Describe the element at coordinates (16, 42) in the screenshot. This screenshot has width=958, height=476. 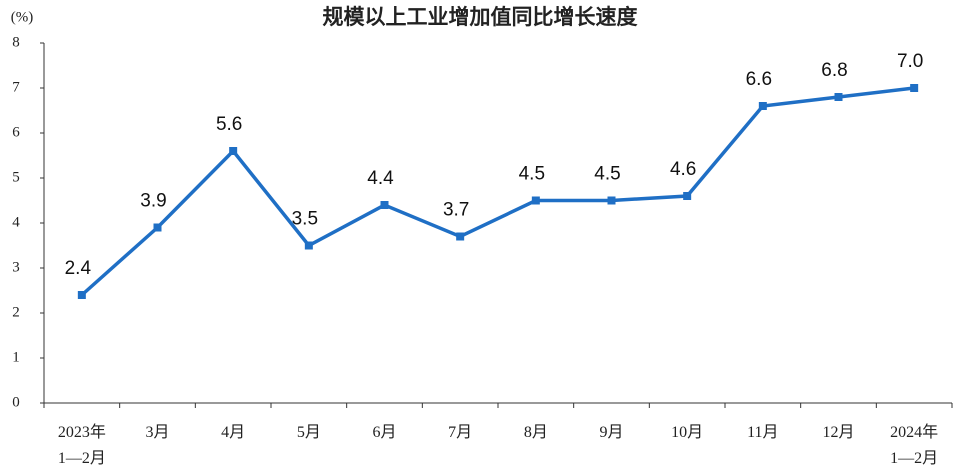
I see `y-tick-label: 8` at that location.